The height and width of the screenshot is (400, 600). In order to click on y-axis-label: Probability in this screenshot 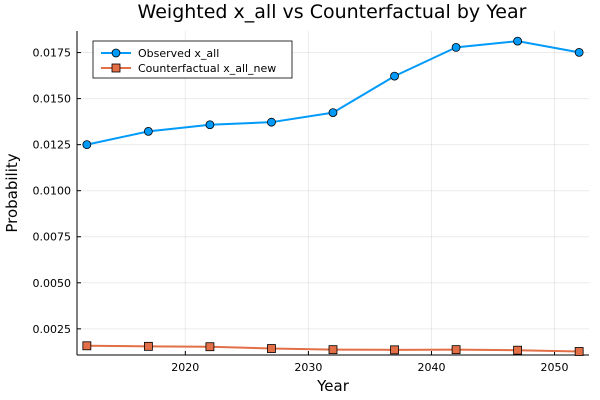, I will do `click(12, 192)`.